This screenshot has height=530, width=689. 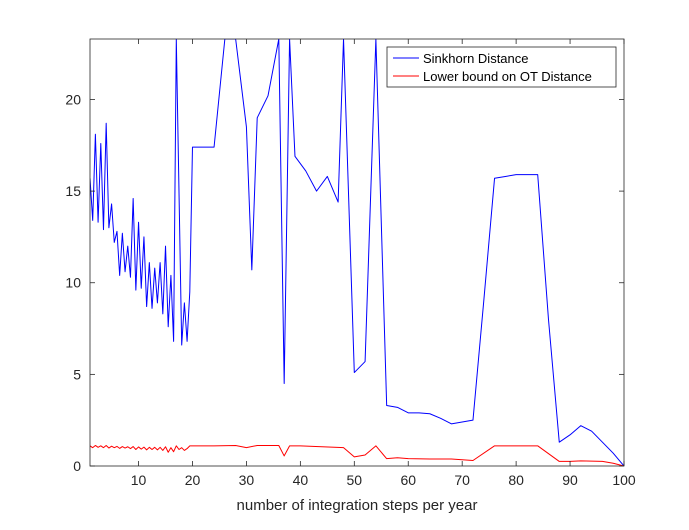 What do you see at coordinates (247, 480) in the screenshot?
I see `x-tick-label: 30` at bounding box center [247, 480].